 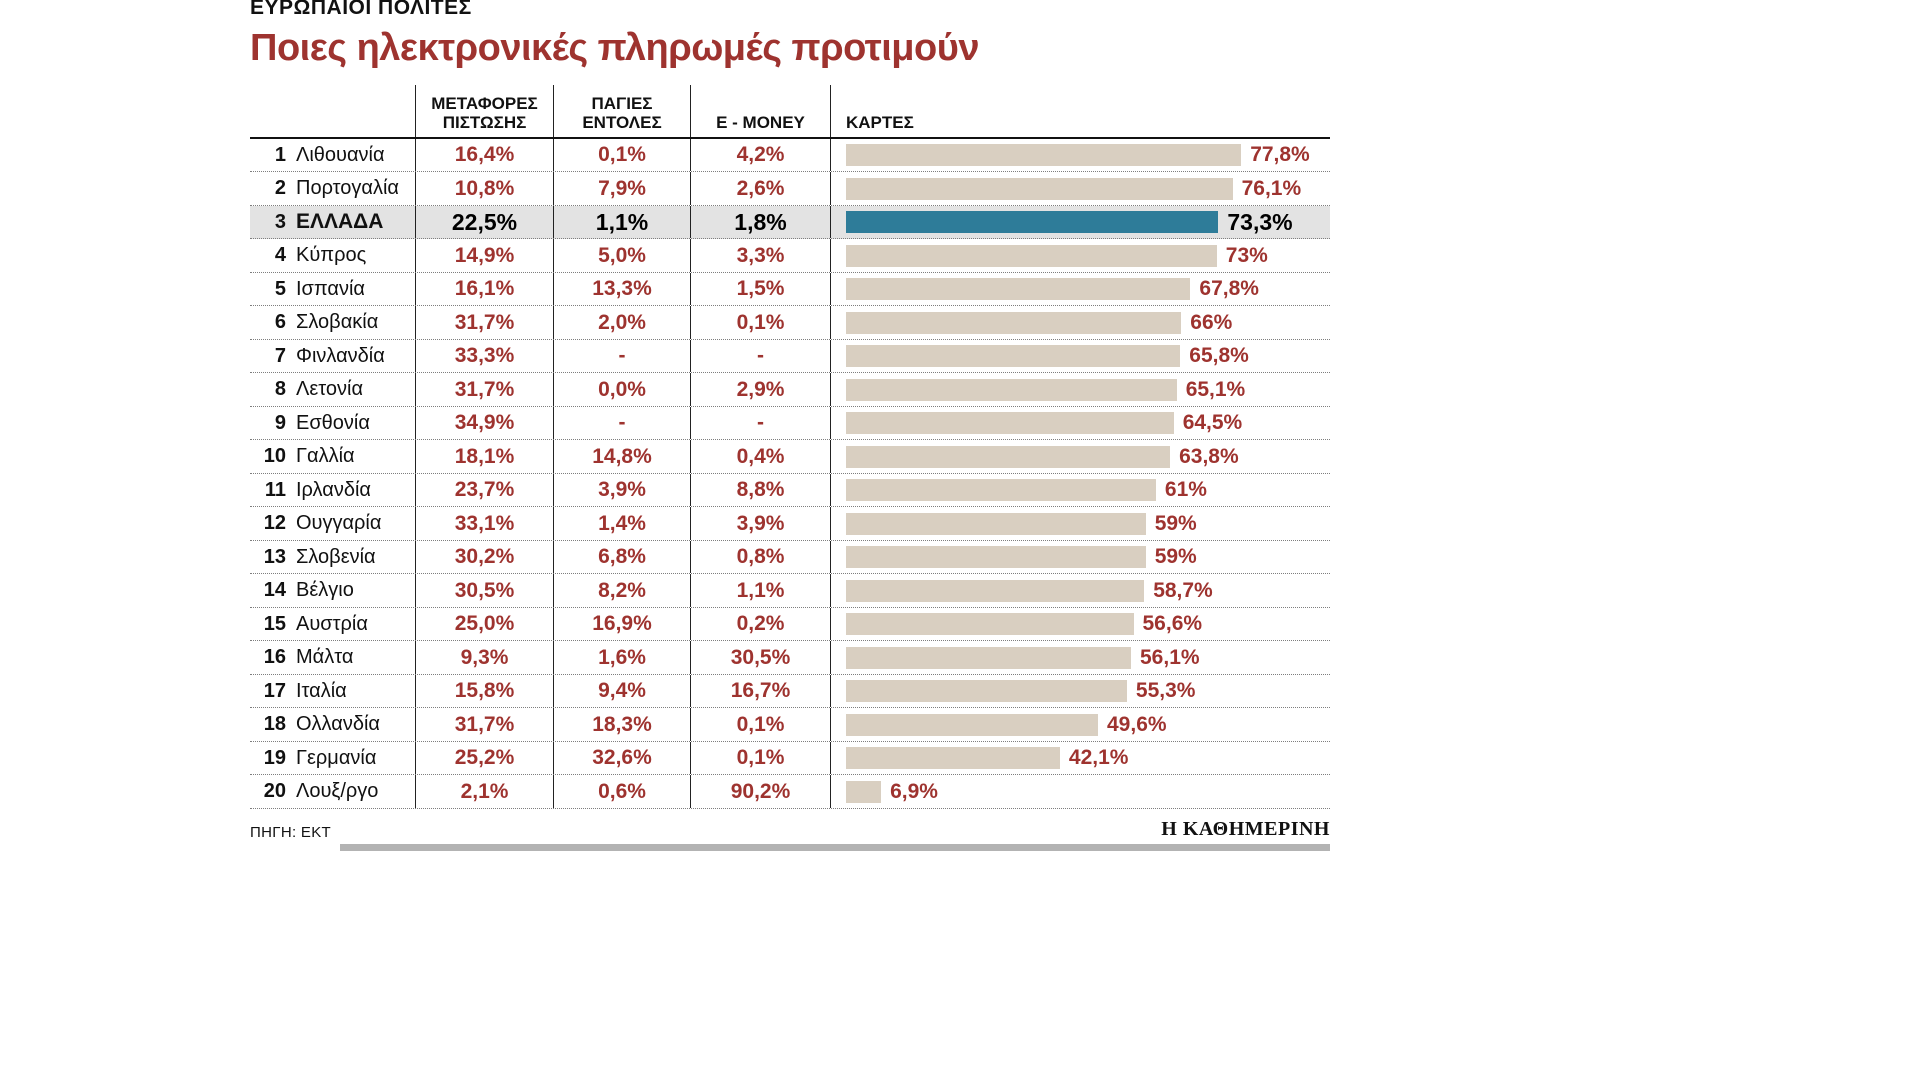 I want to click on credit-transfers-value: 25,0%, so click(x=484, y=624).